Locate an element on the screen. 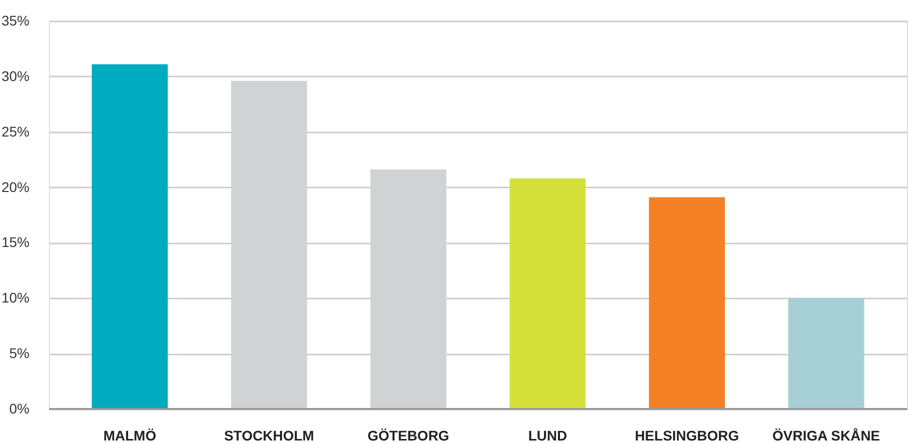  y-tick-label: 35% is located at coordinates (15, 20).